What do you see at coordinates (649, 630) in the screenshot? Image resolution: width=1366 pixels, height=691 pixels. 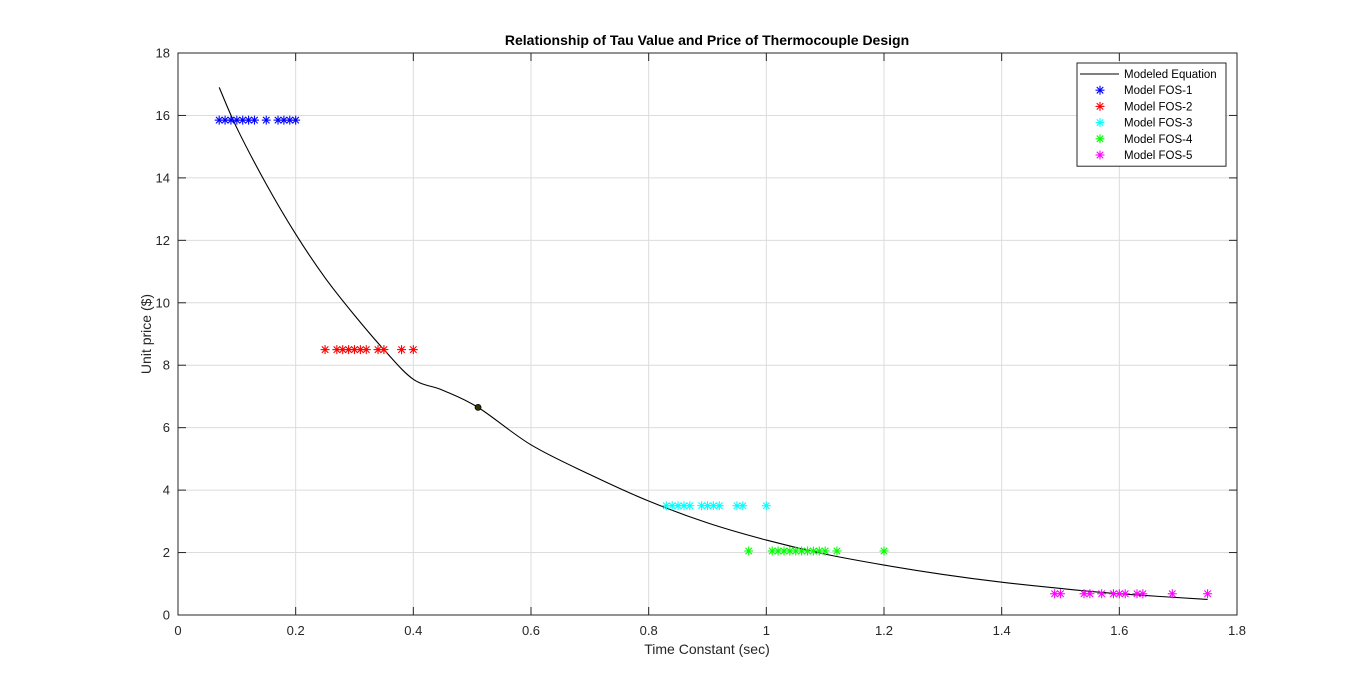 I see `x-tick-label: 0.8` at bounding box center [649, 630].